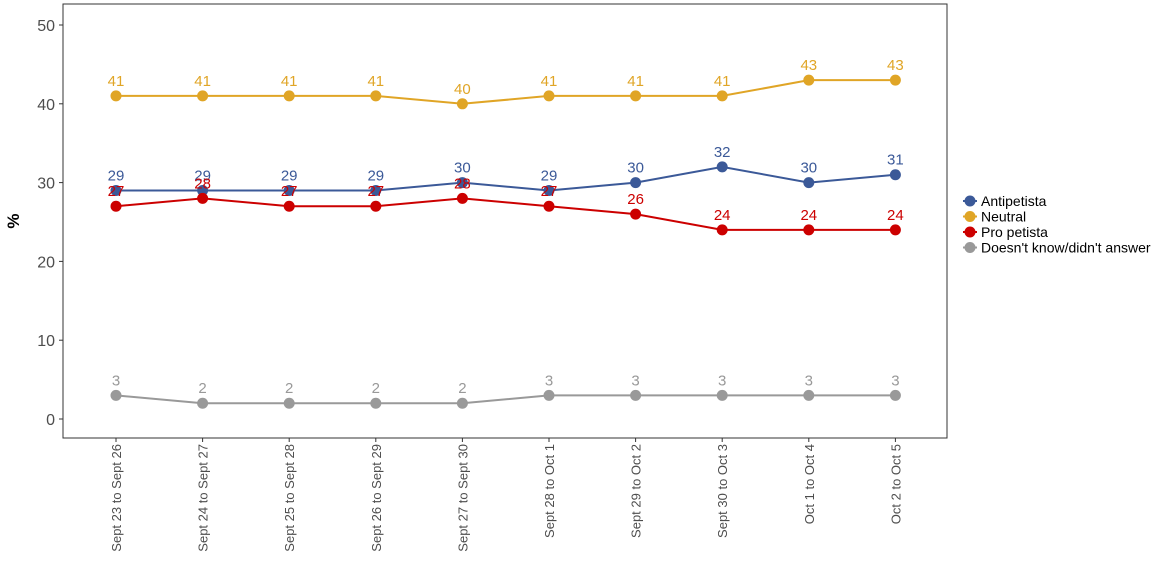 This screenshot has height=583, width=1166. I want to click on series-group: 3 2 2 2 2 3 3 3 3 3, so click(505, 390).